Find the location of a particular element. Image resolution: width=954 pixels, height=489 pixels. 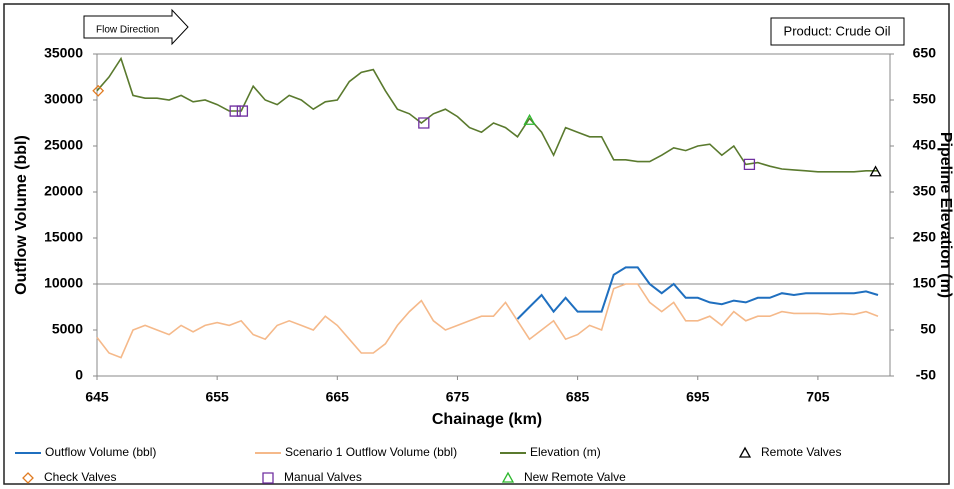

annotation: Product: Crude Oil is located at coordinates (837, 30).